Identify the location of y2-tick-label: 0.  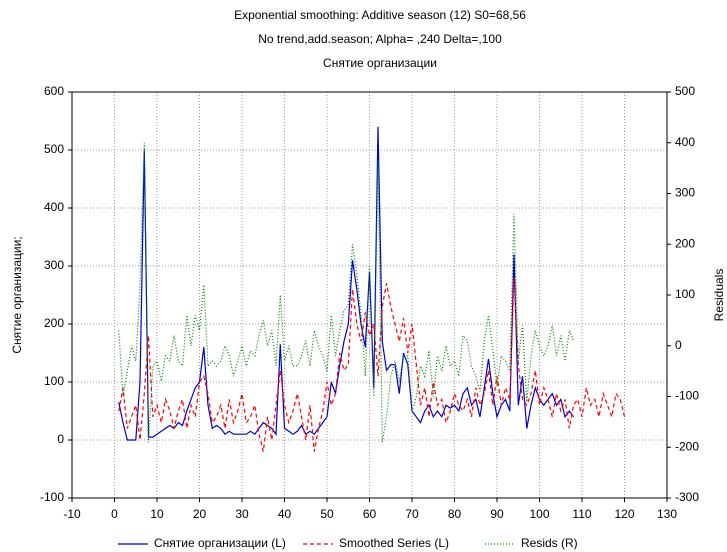
(678, 345).